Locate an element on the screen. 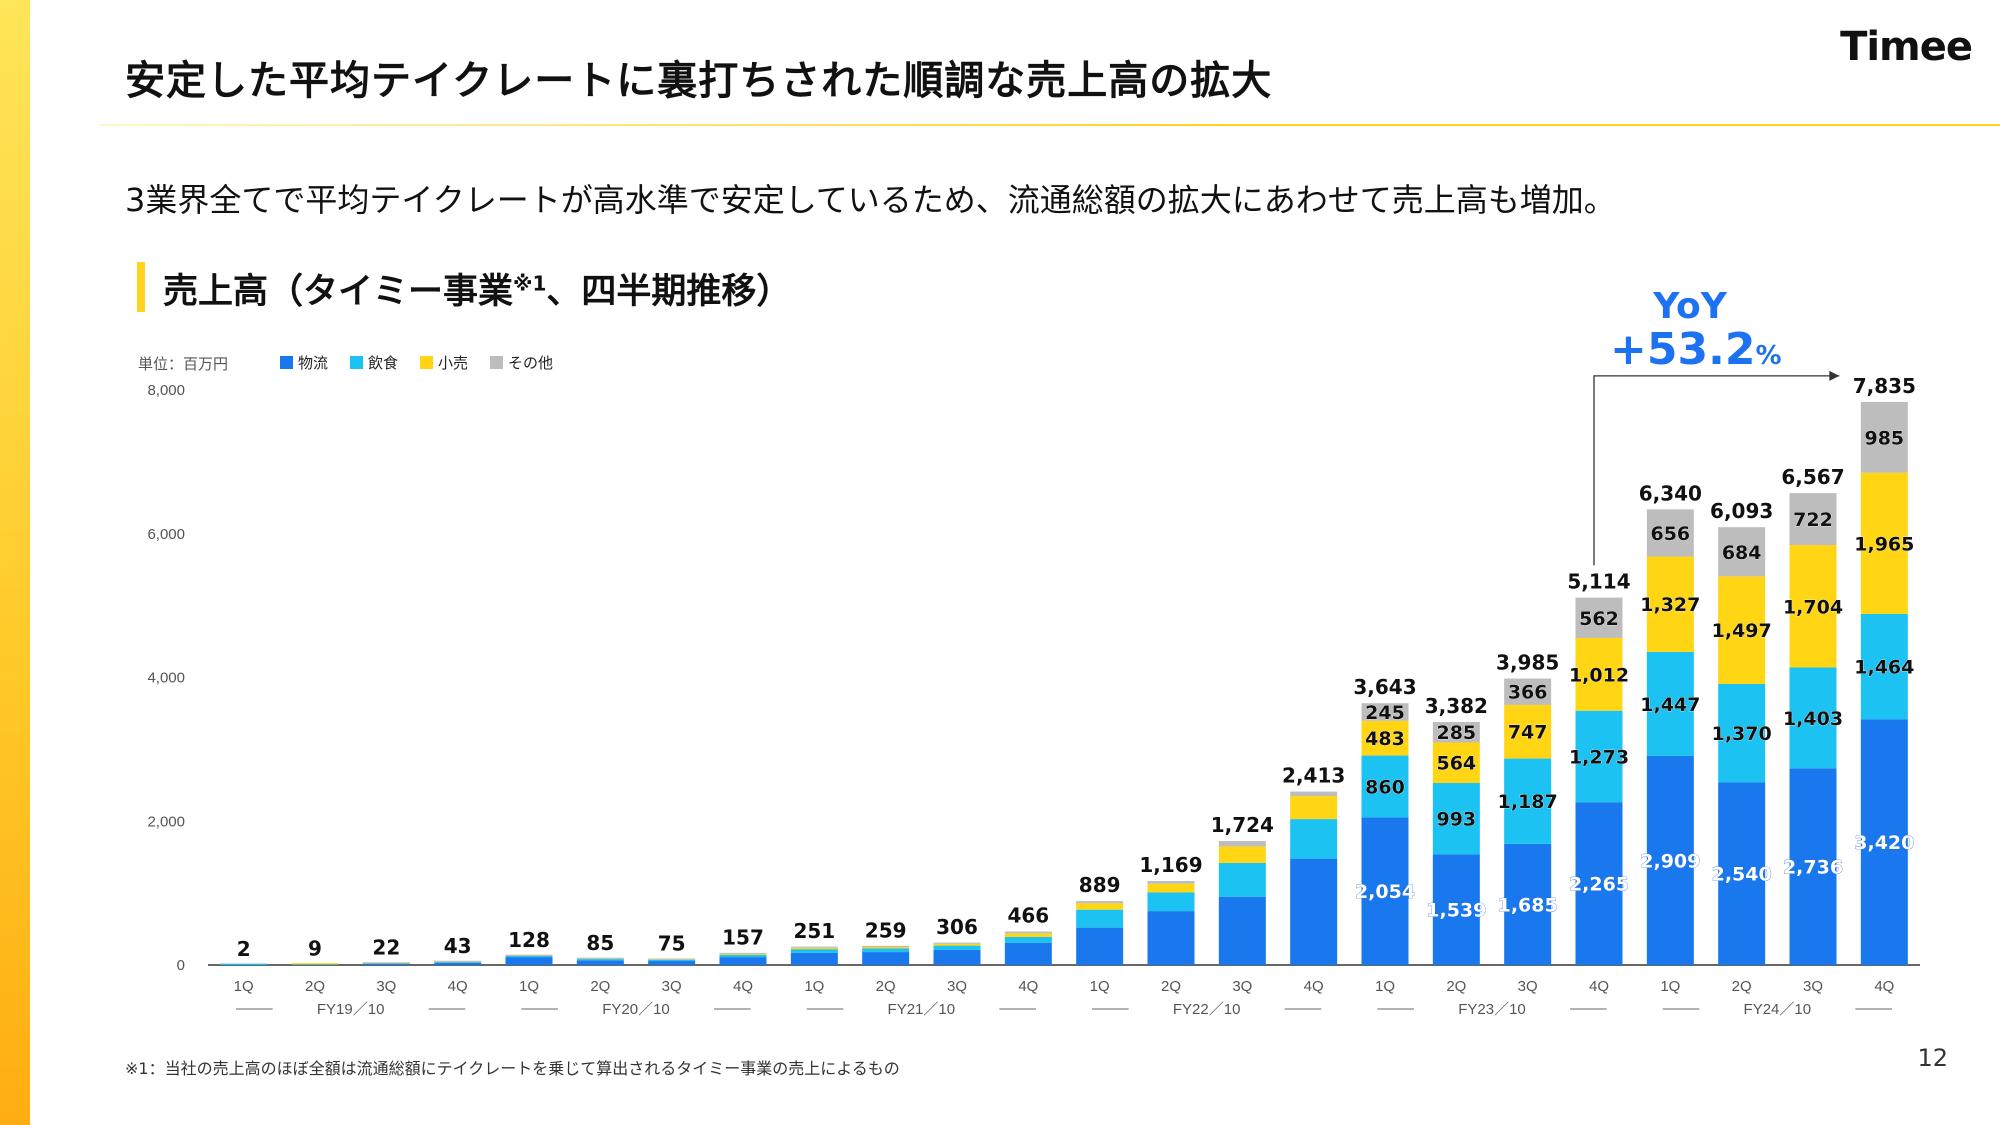 Image resolution: width=2000 pixels, height=1125 pixels. legend-item-logistics: 物流 is located at coordinates (304, 362).